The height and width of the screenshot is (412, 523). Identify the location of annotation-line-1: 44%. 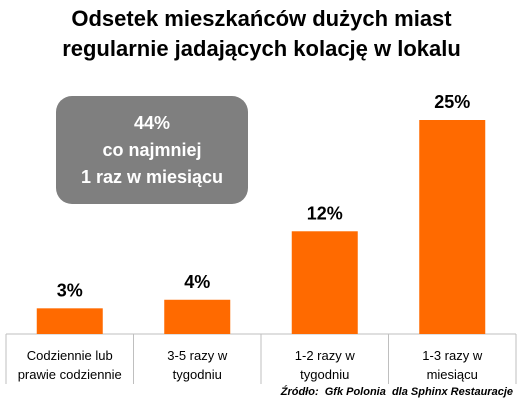
(152, 122).